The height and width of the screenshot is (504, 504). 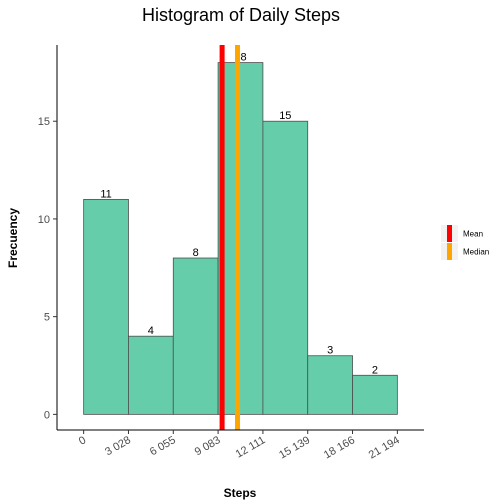 What do you see at coordinates (47, 415) in the screenshot?
I see `y-tick-label: 0` at bounding box center [47, 415].